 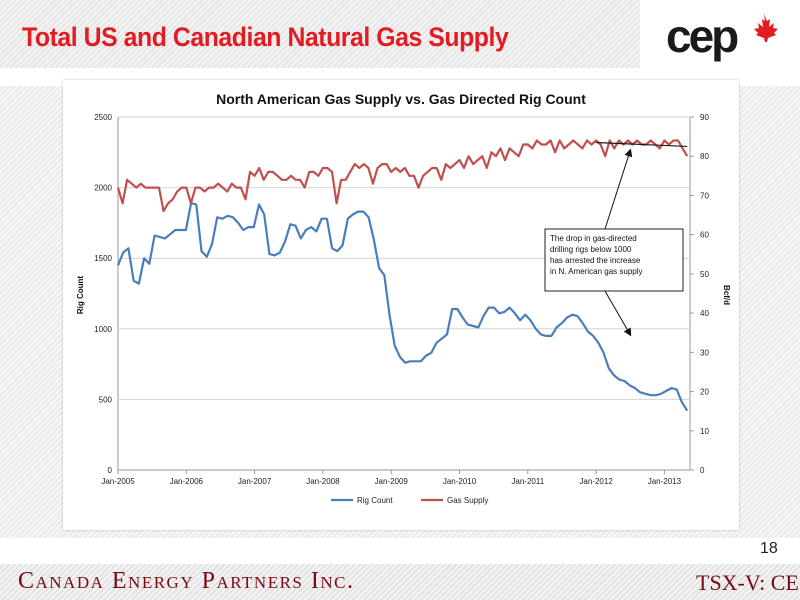 I want to click on legend-label: Gas Supply, so click(x=467, y=500).